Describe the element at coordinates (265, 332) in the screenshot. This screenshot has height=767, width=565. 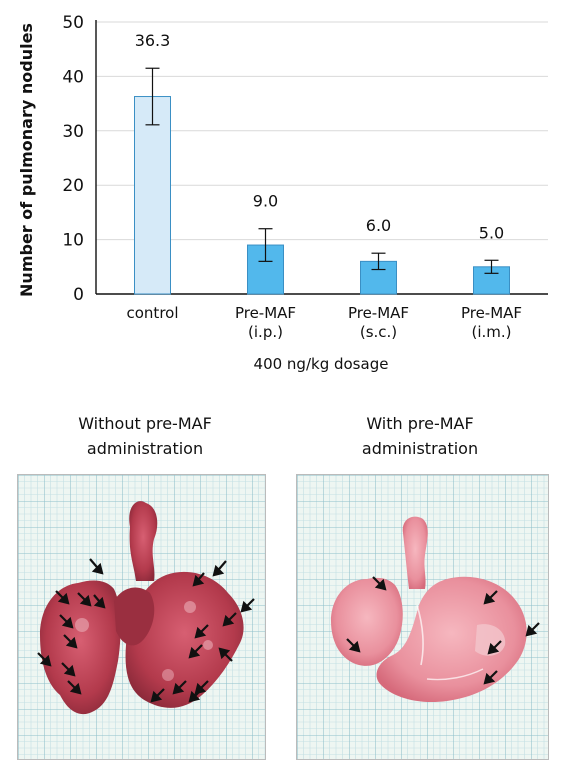
I see `category-label-1-1: (i.p.)` at that location.